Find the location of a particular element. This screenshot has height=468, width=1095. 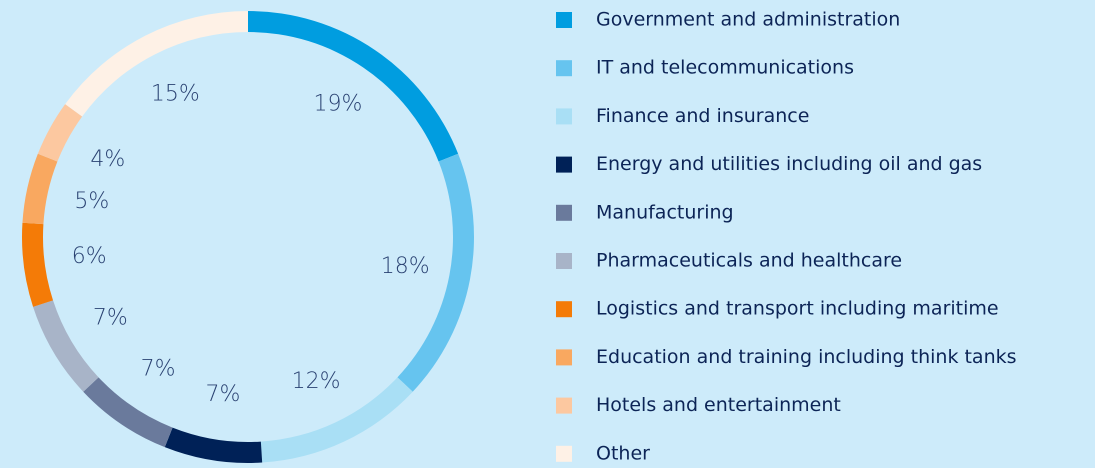

data-label: 15% is located at coordinates (175, 93).